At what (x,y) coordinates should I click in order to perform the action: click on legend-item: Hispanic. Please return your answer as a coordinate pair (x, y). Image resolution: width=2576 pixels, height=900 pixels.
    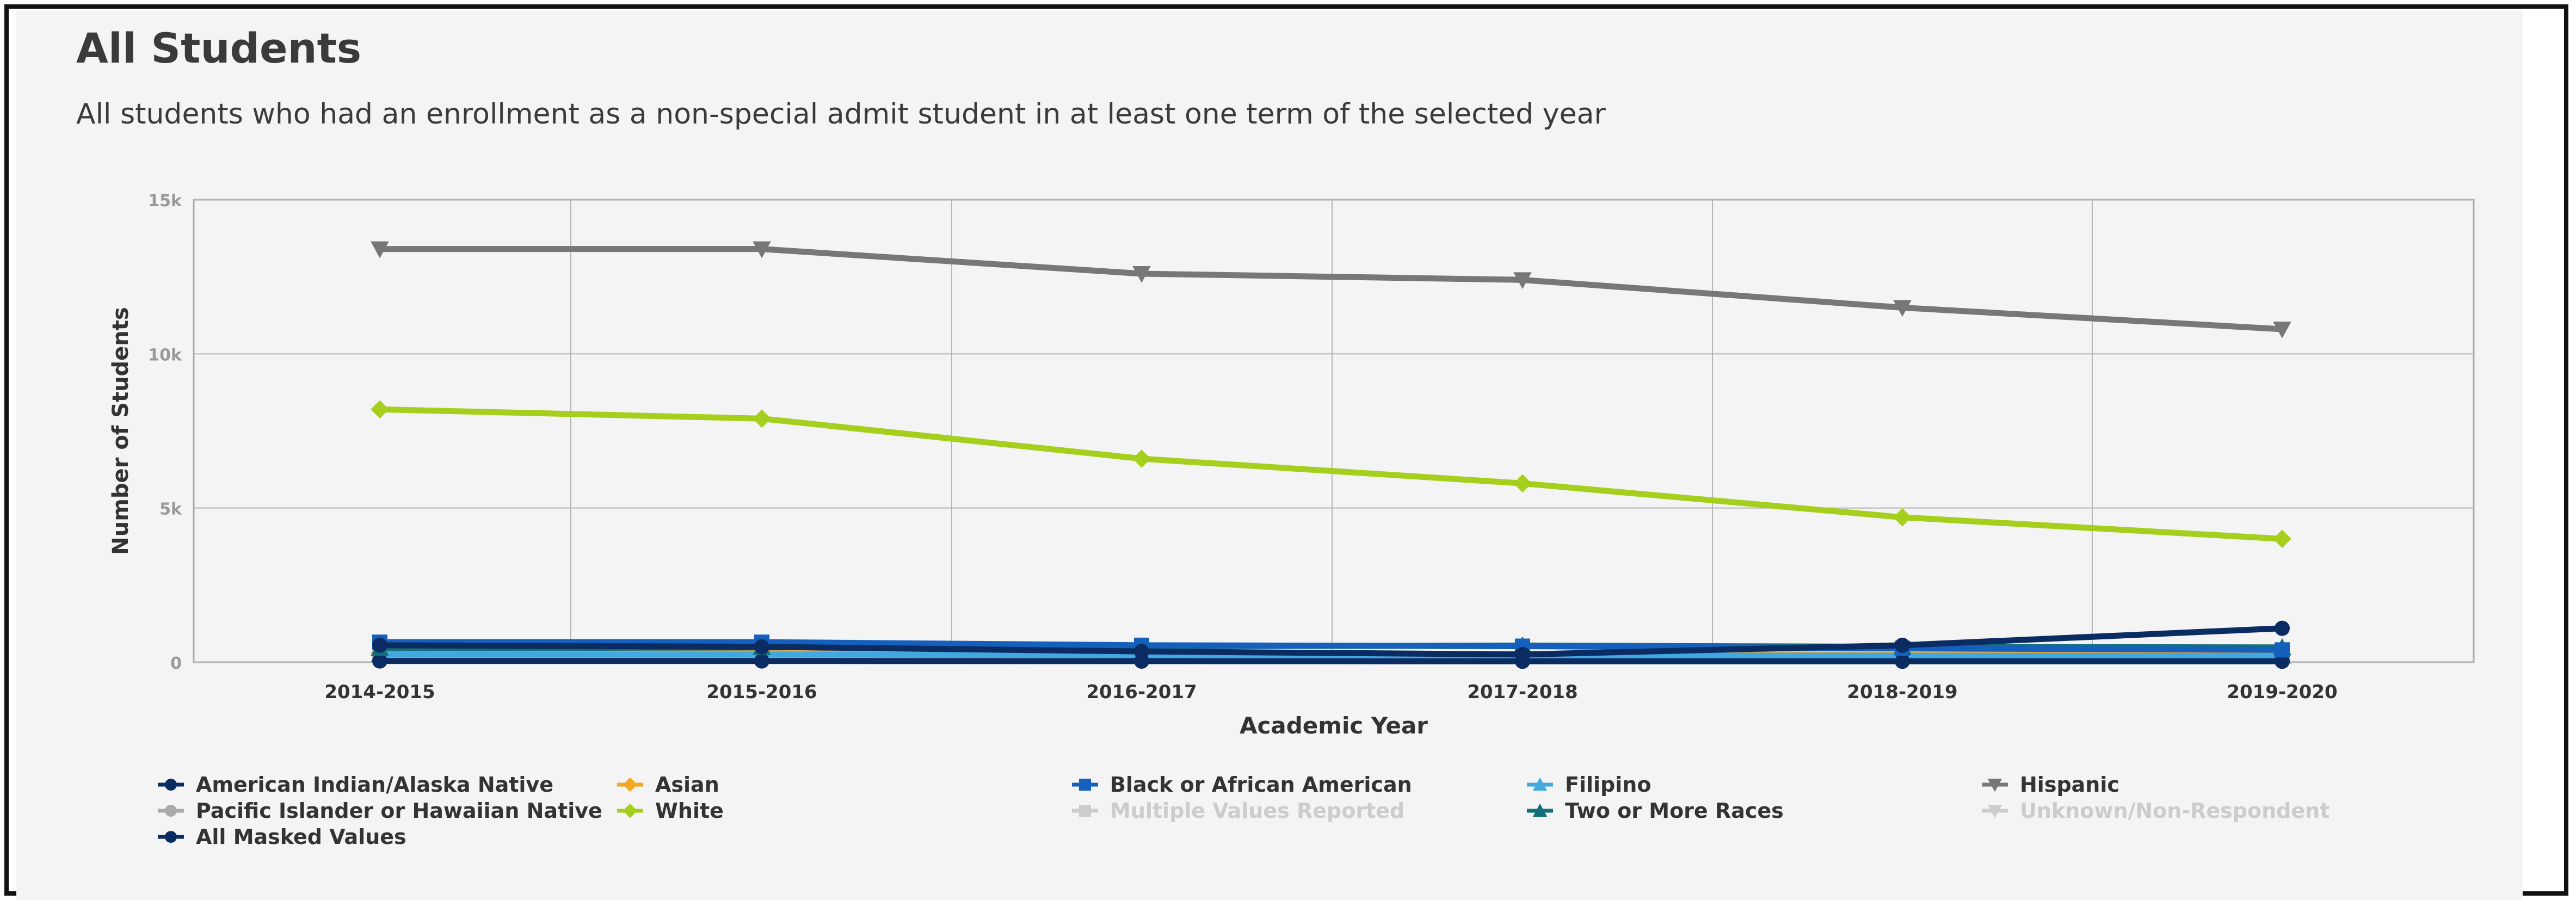
    Looking at the image, I should click on (2050, 785).